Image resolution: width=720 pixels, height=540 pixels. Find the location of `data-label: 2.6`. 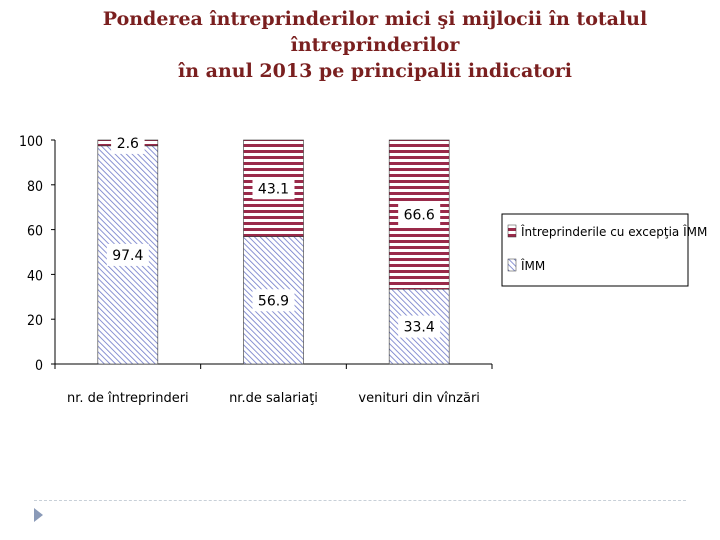

data-label: 2.6 is located at coordinates (128, 144).